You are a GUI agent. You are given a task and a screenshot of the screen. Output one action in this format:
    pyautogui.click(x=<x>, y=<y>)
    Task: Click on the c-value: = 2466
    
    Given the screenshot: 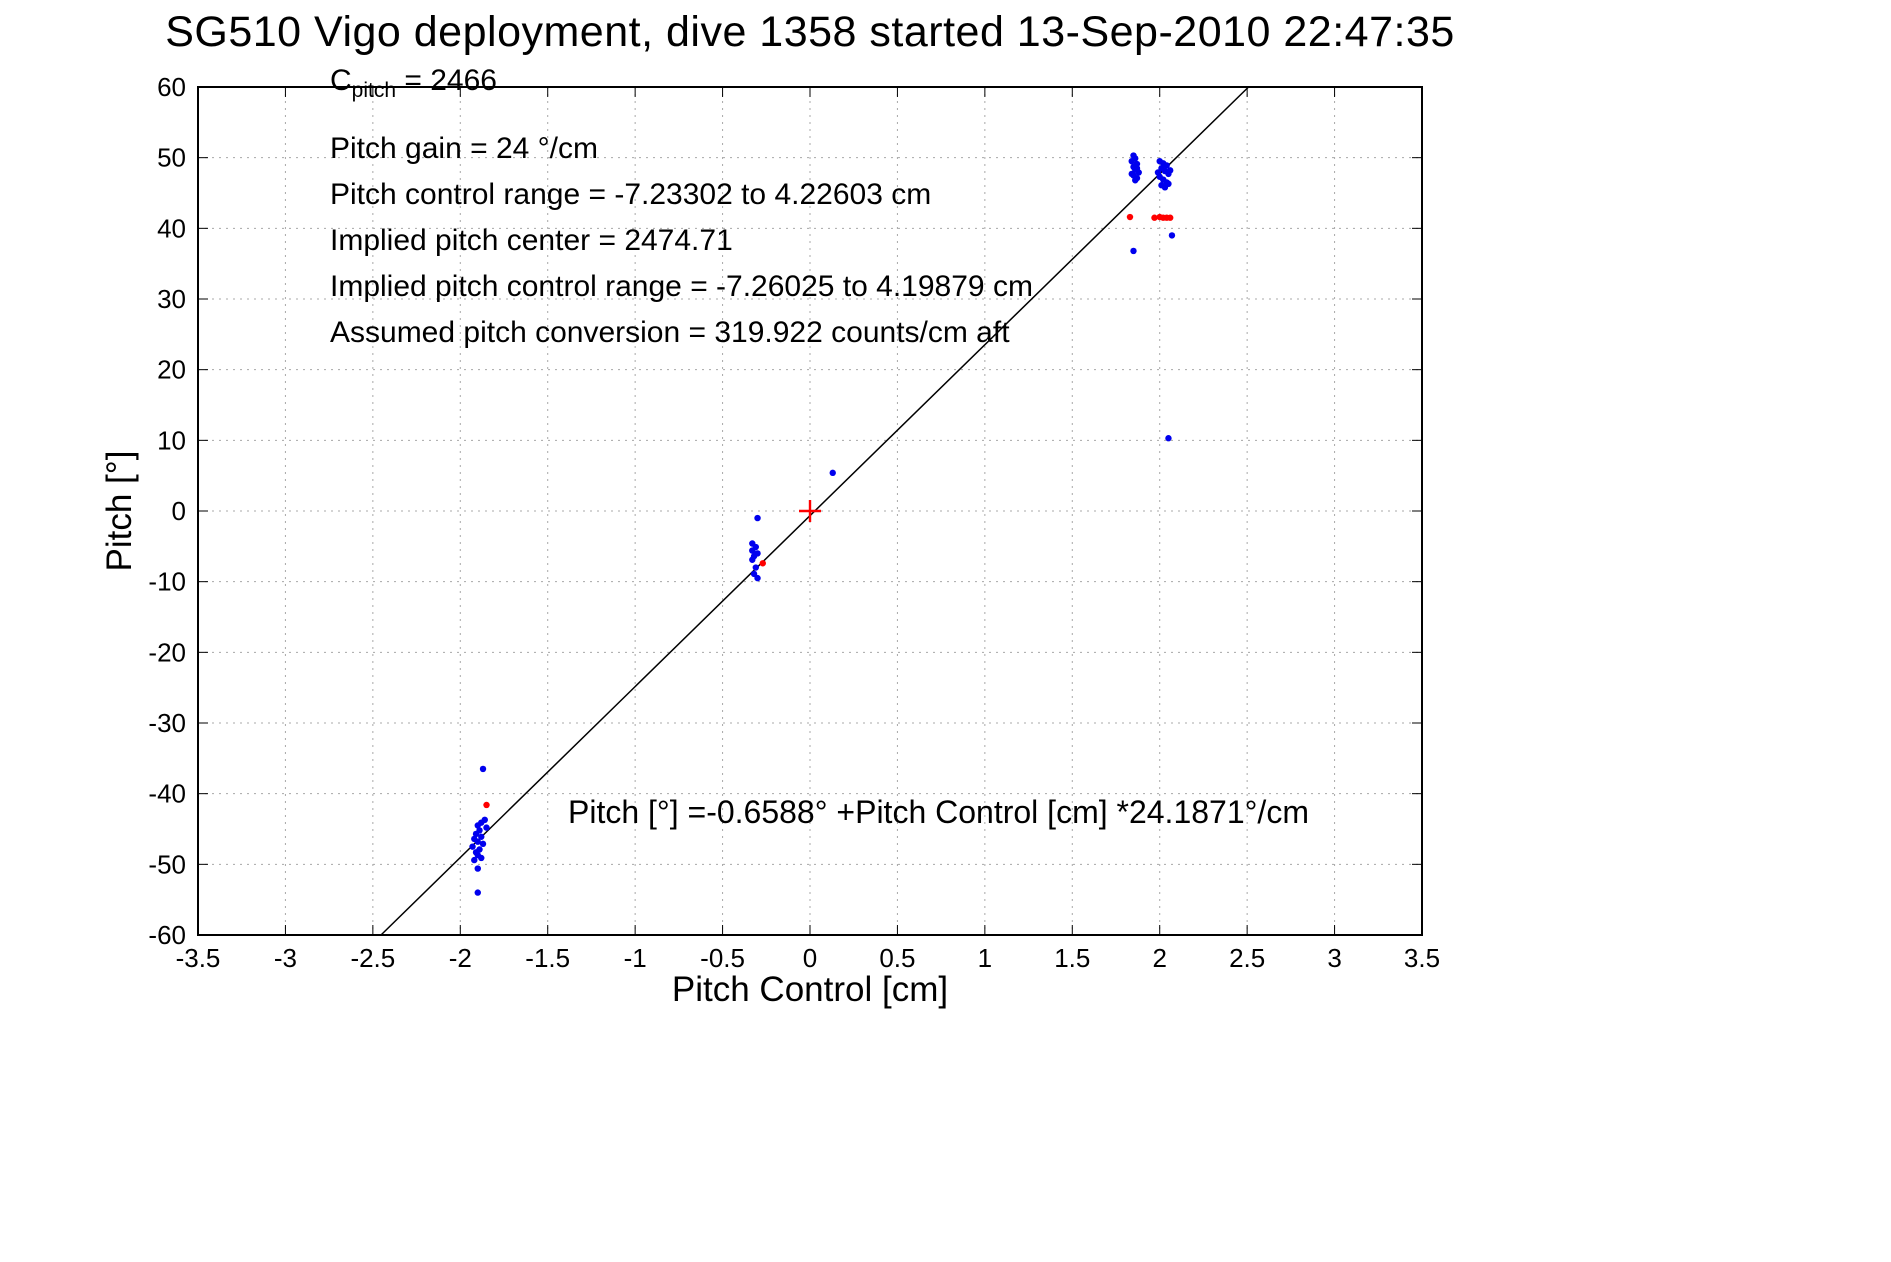 What is the action you would take?
    pyautogui.click(x=446, y=80)
    